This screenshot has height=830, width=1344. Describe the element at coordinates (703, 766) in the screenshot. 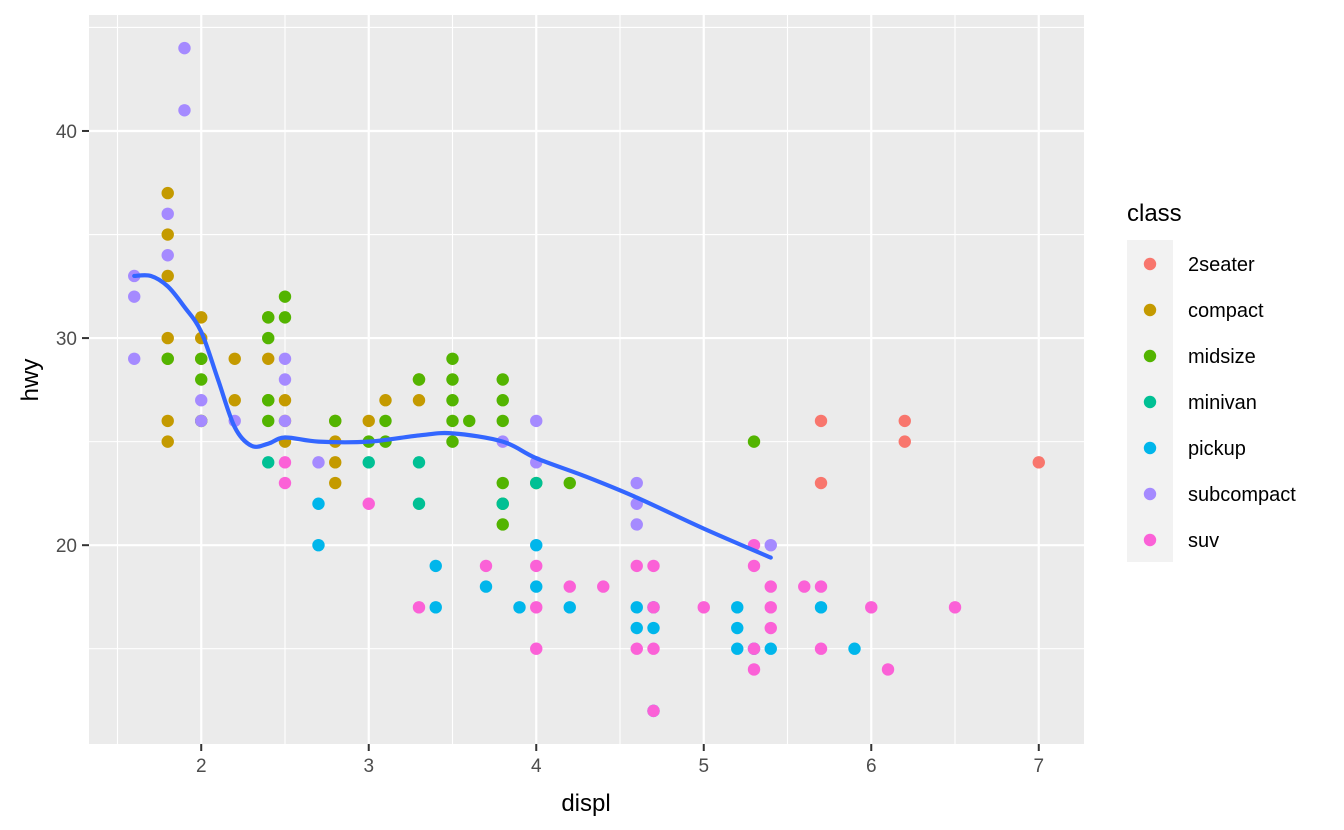

I see `x-tick-label: 5` at that location.